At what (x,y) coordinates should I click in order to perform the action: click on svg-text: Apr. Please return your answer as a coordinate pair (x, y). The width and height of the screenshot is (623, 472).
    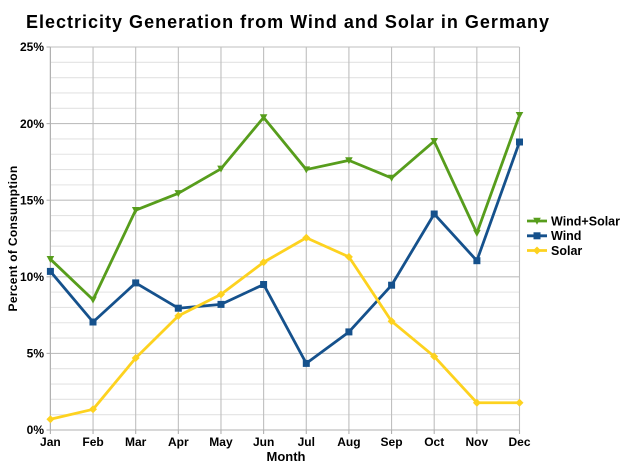
    Looking at the image, I should click on (178, 442).